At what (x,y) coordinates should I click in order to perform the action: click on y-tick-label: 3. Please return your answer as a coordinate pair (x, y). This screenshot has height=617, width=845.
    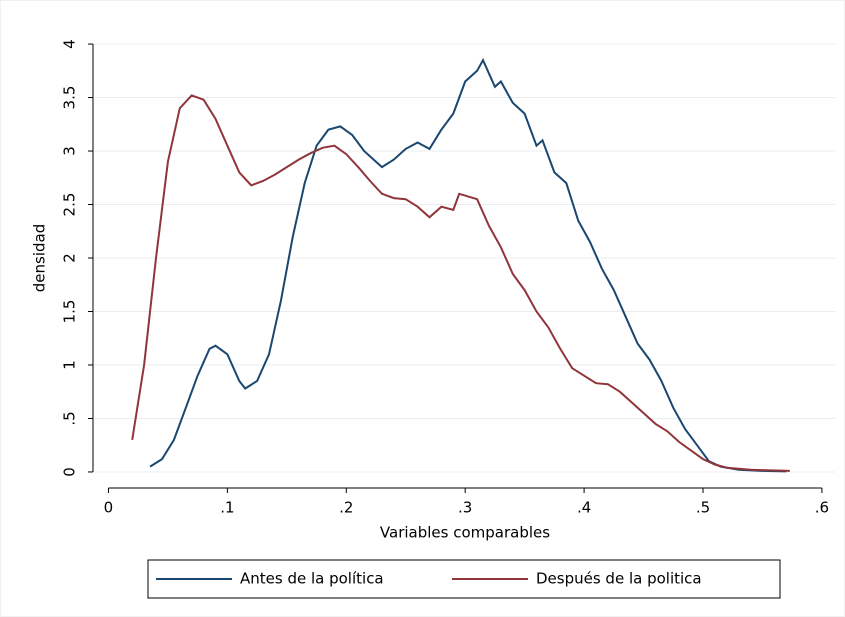
    Looking at the image, I should click on (70, 151).